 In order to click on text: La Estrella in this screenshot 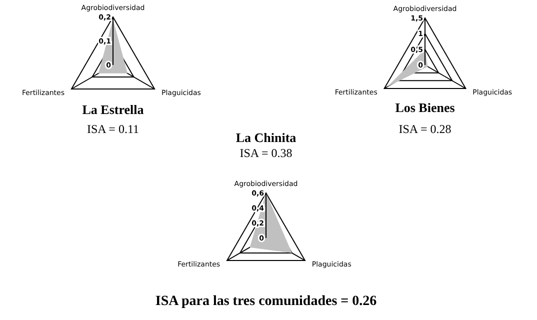, I will do `click(113, 110)`.